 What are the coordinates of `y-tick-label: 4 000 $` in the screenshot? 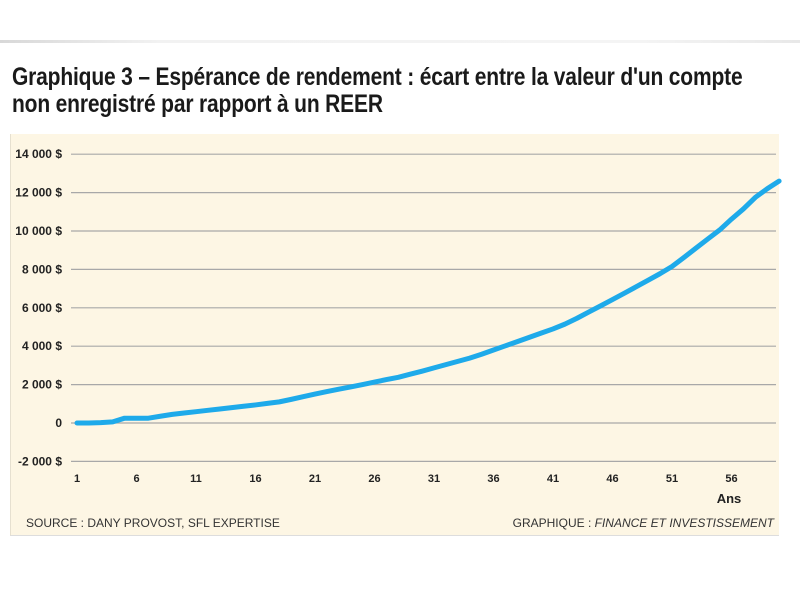 It's located at (42, 346).